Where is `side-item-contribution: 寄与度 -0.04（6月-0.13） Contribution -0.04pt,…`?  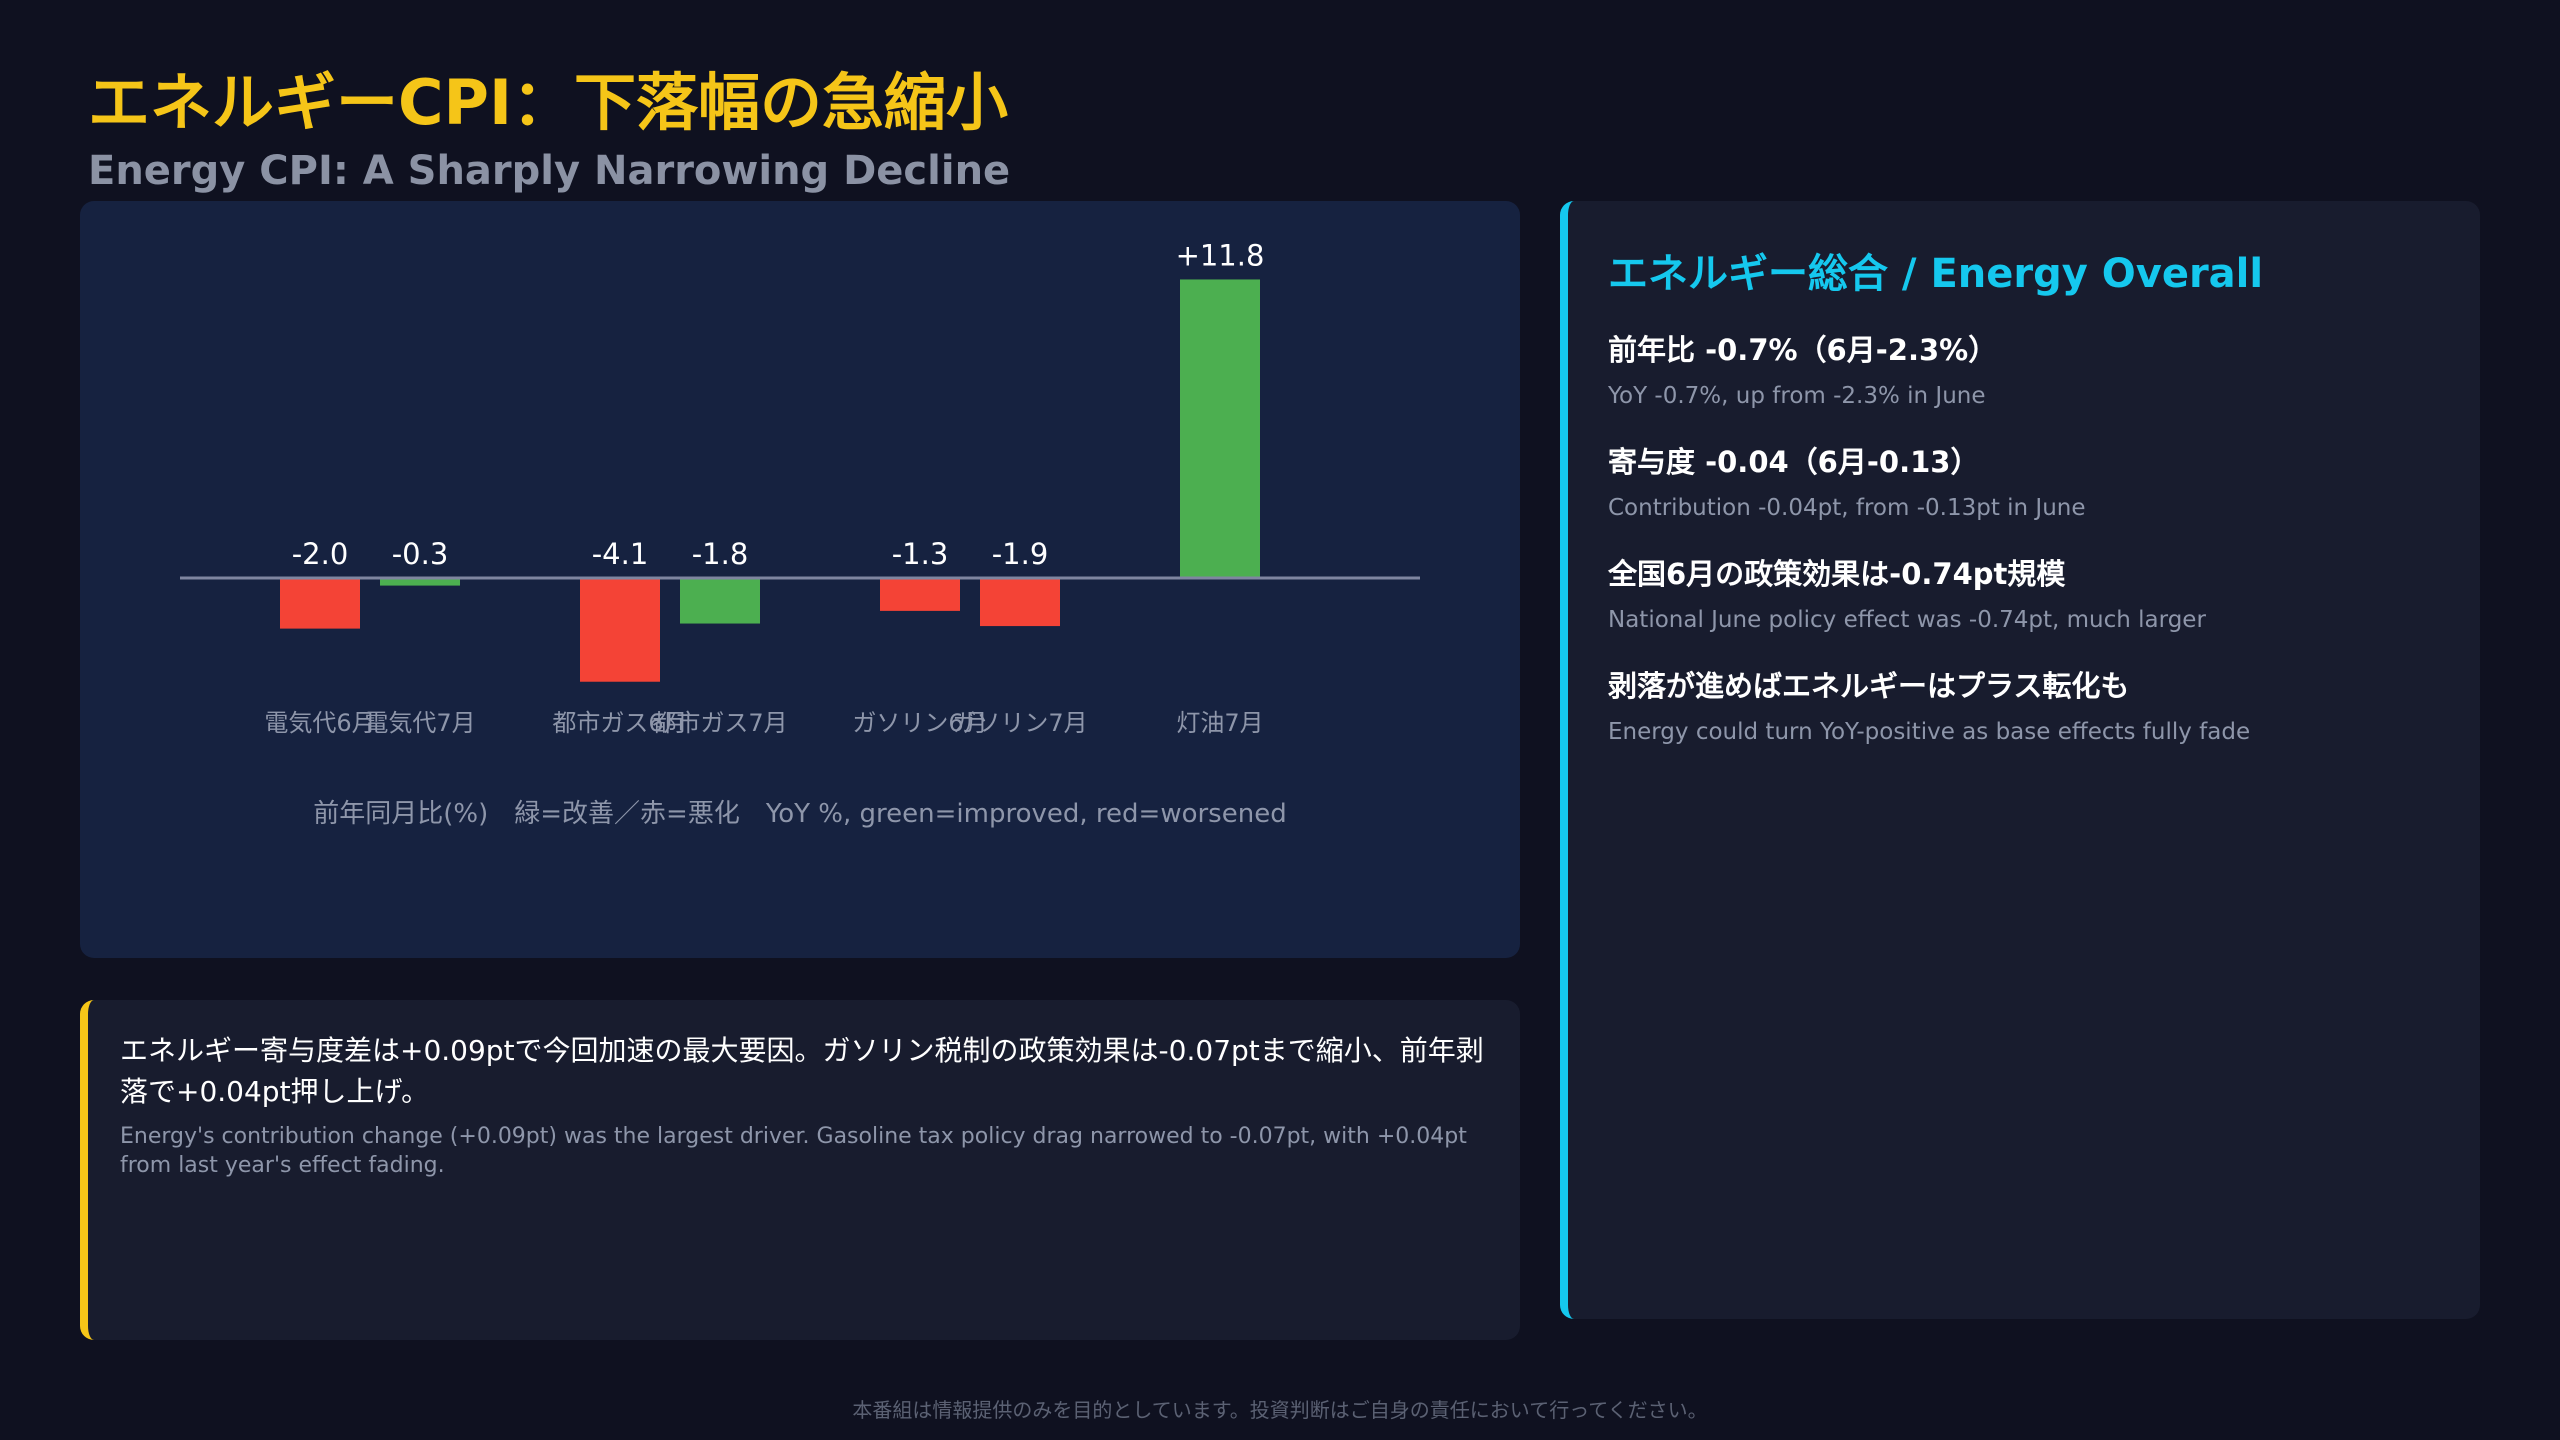
side-item-contribution: 寄与度 -0.04（6月-0.13） Contribution -0.04pt,… is located at coordinates (2024, 480).